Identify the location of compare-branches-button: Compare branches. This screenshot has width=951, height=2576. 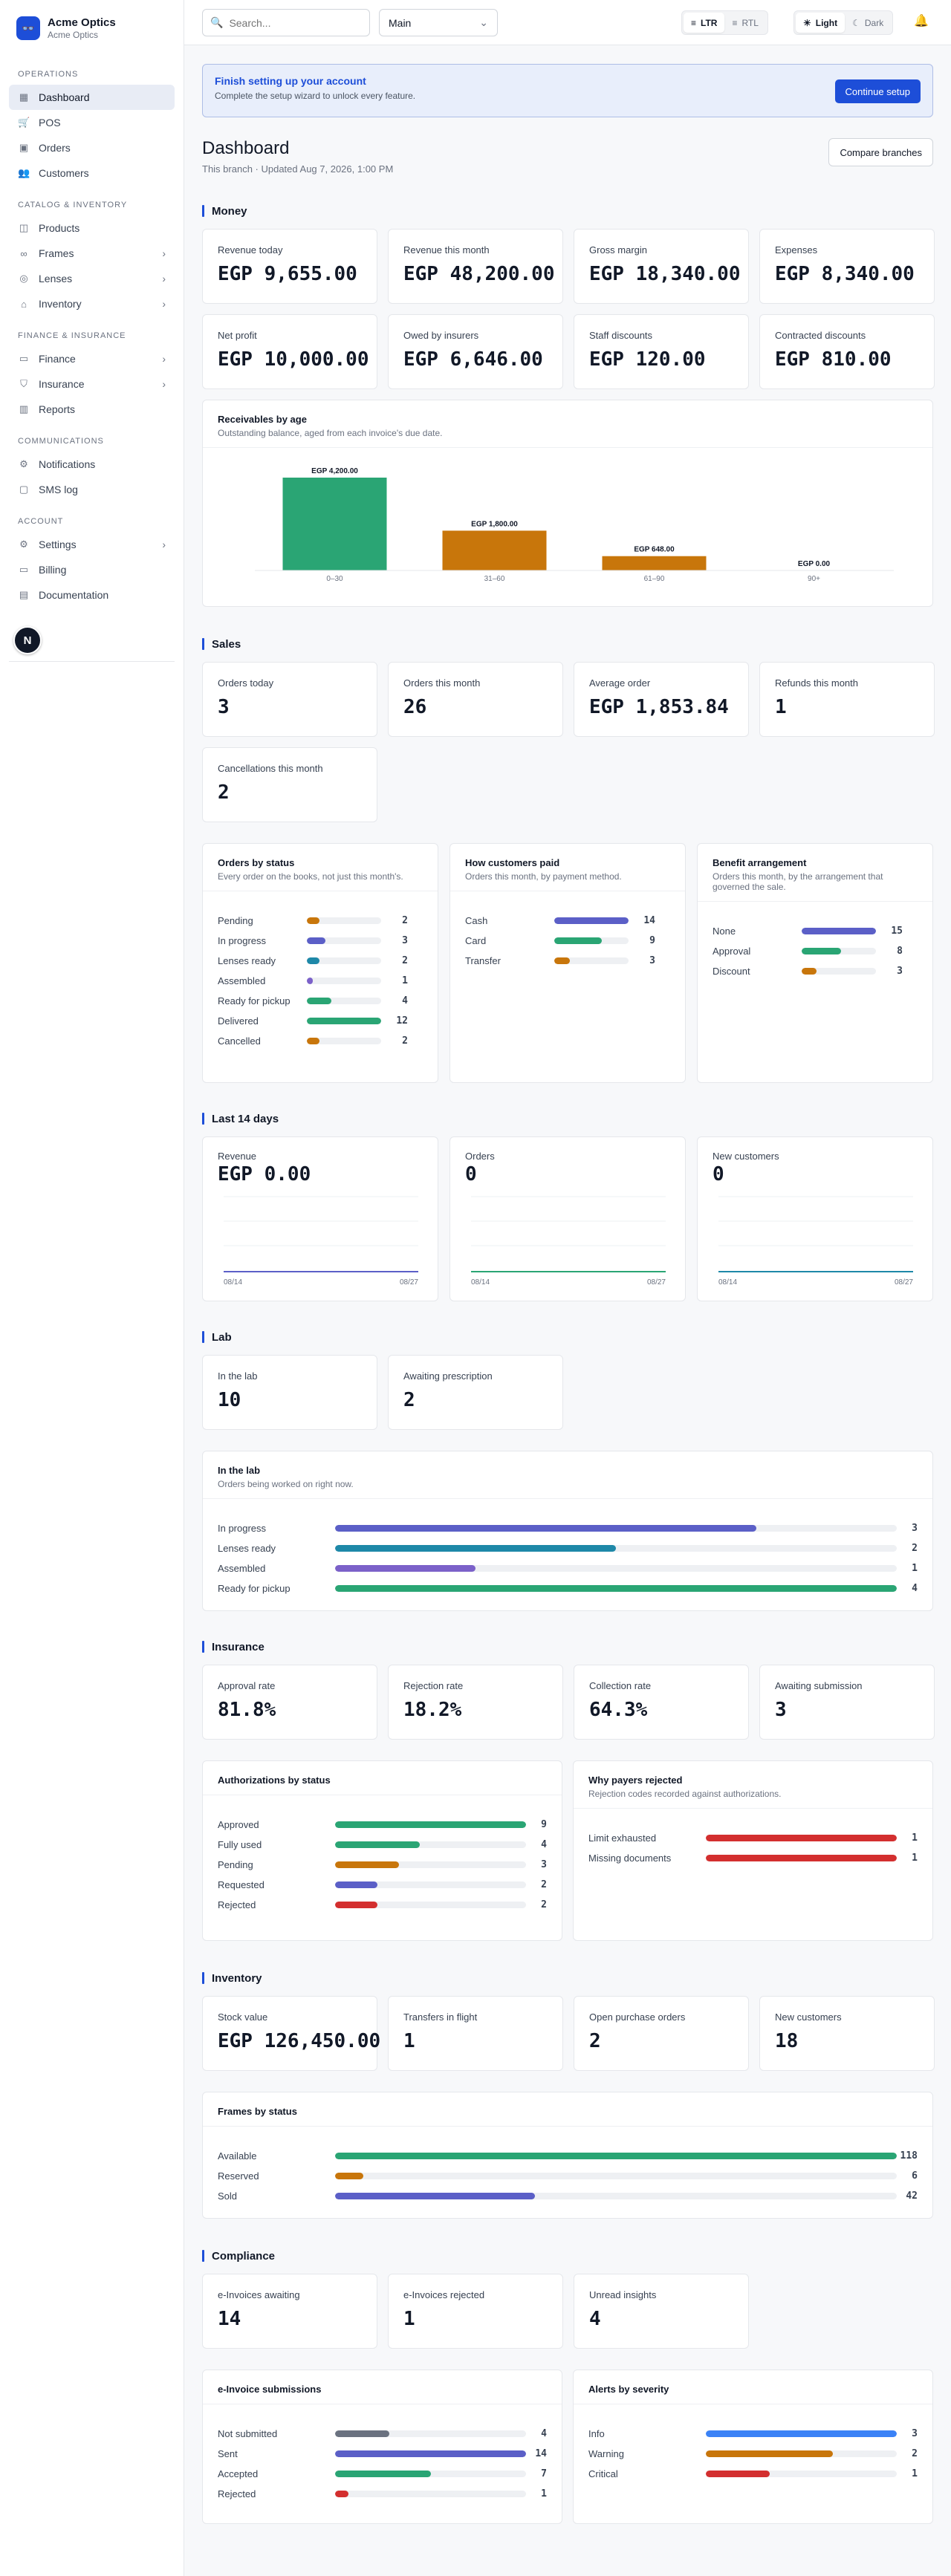
(880, 152).